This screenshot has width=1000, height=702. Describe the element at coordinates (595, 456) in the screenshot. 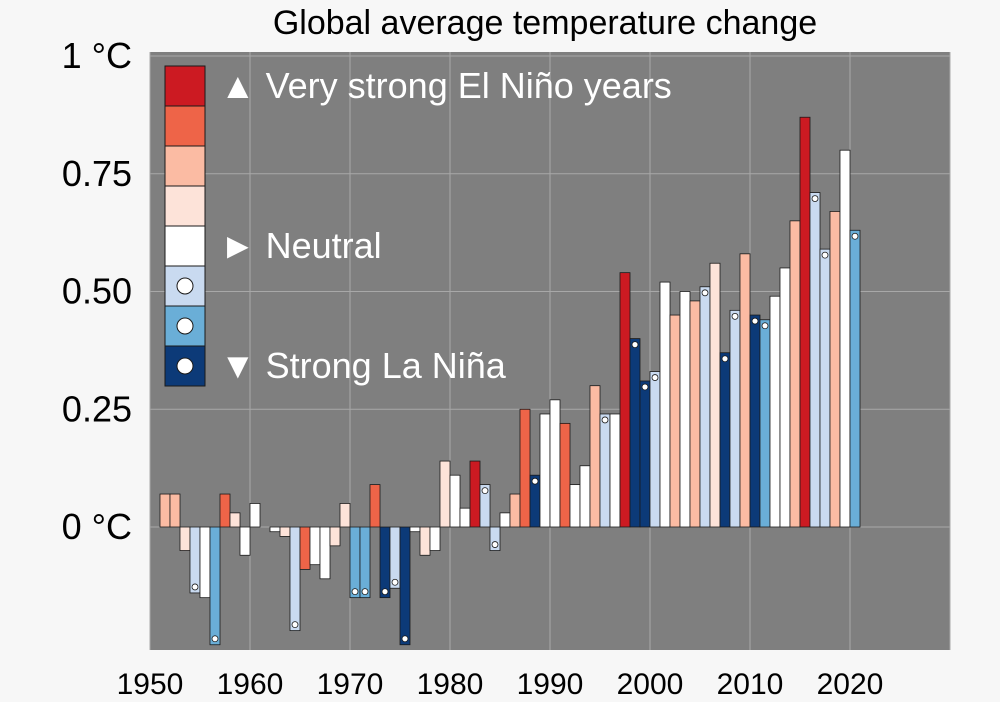

I see `bar-1994` at that location.